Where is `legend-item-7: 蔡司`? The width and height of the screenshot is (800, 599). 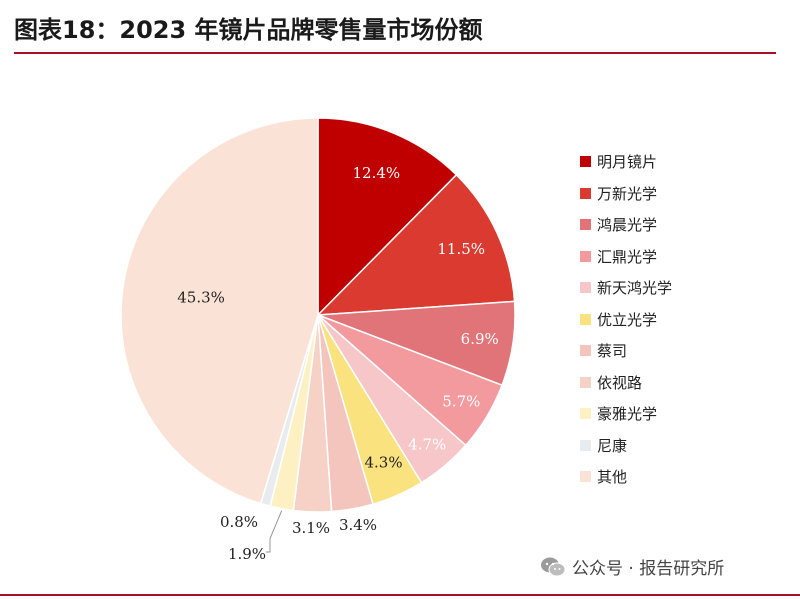 legend-item-7: 蔡司 is located at coordinates (626, 351).